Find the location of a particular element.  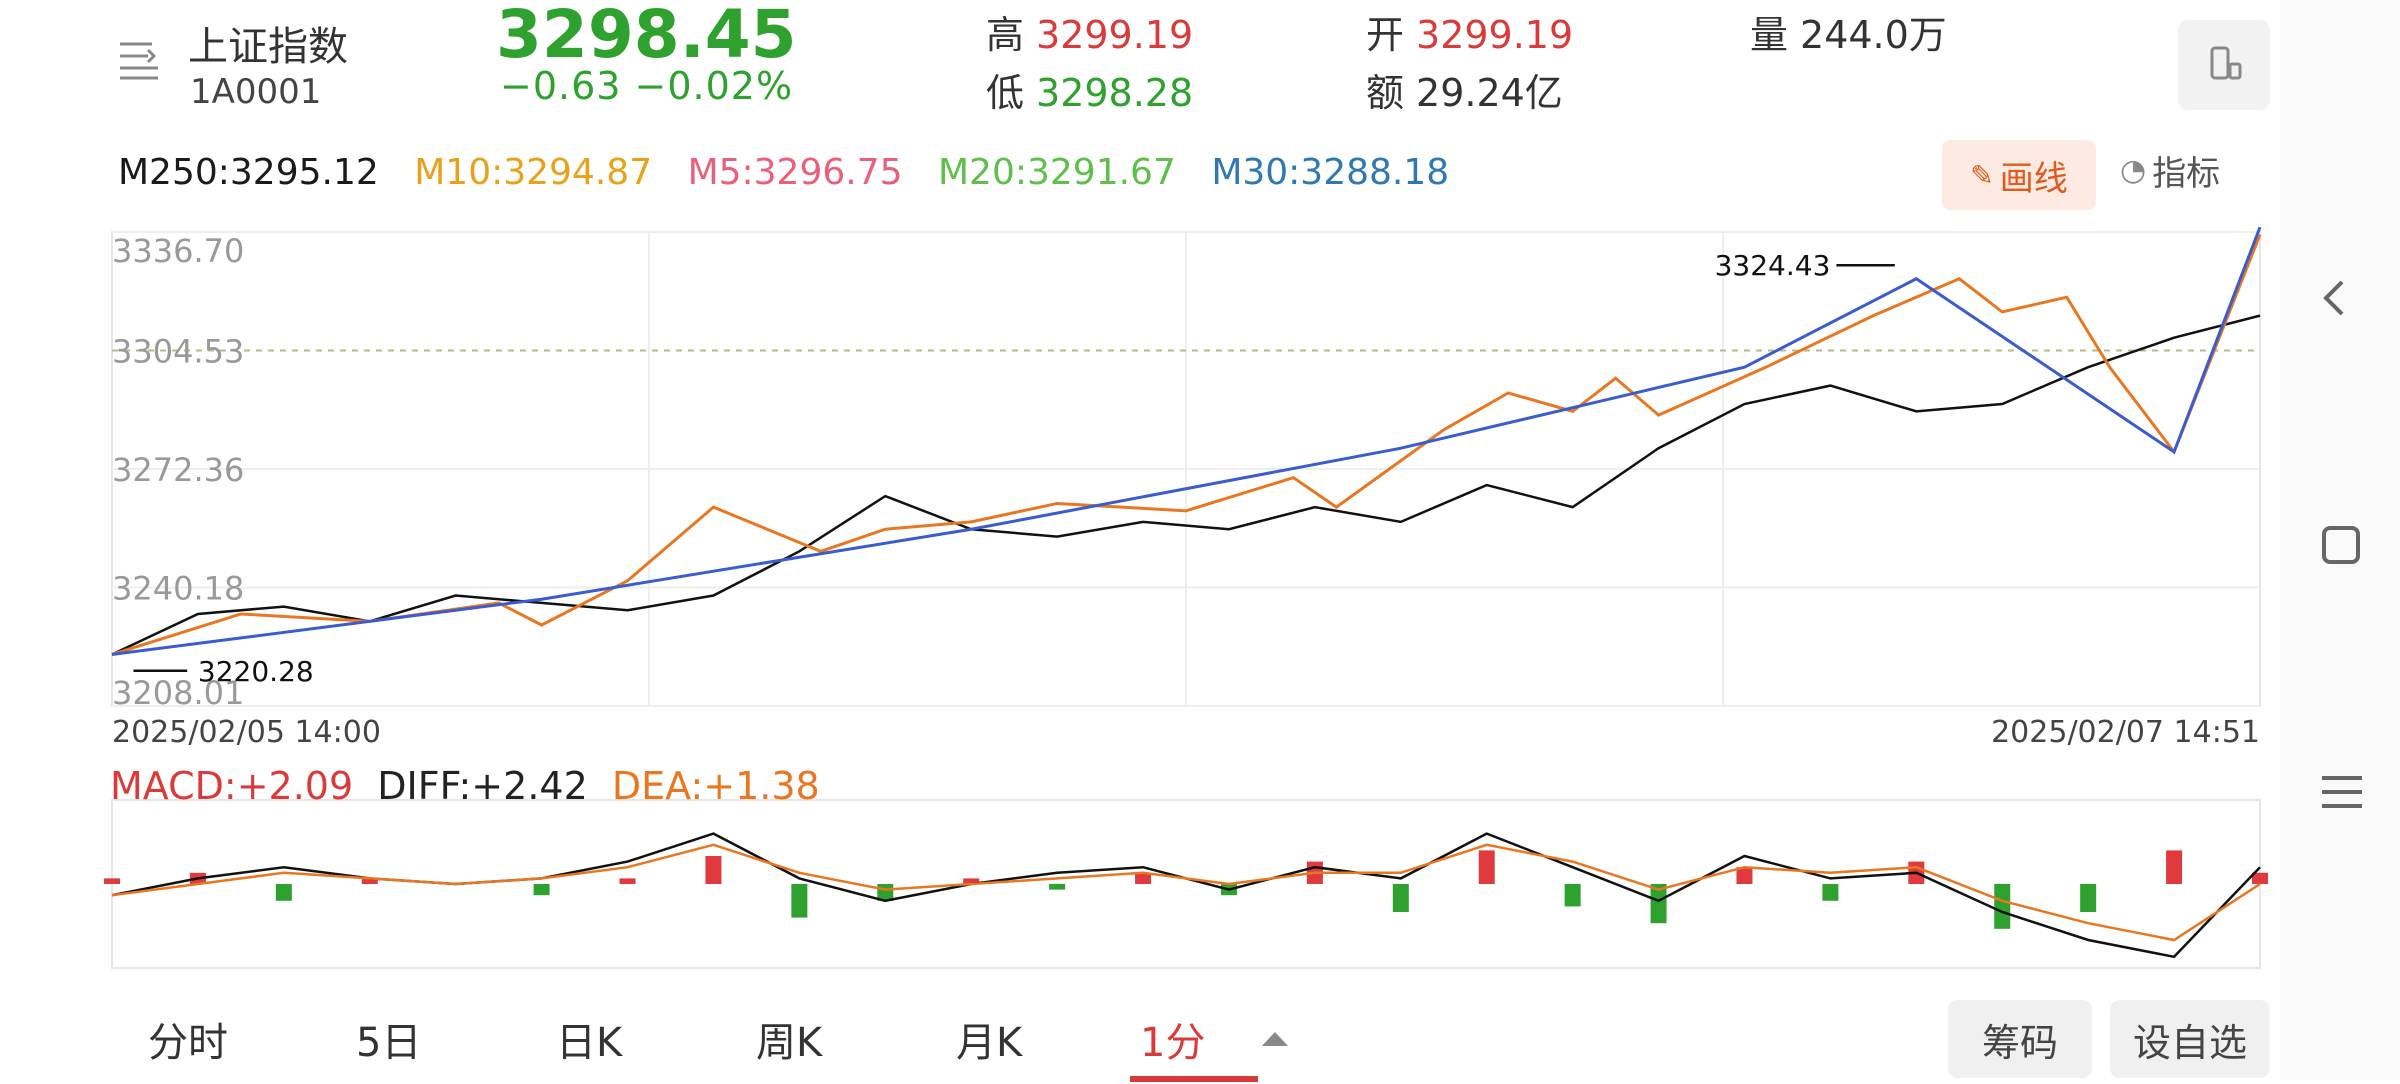

y-tick-label: 3272.36 is located at coordinates (178, 470).